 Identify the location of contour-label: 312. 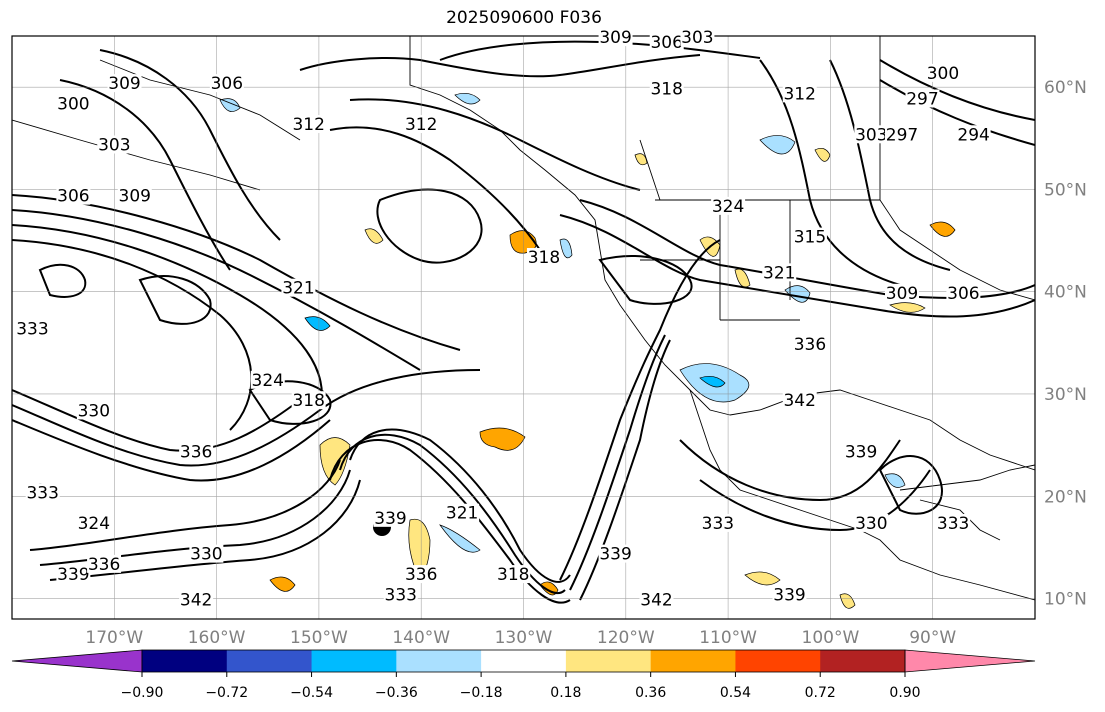
(308, 125).